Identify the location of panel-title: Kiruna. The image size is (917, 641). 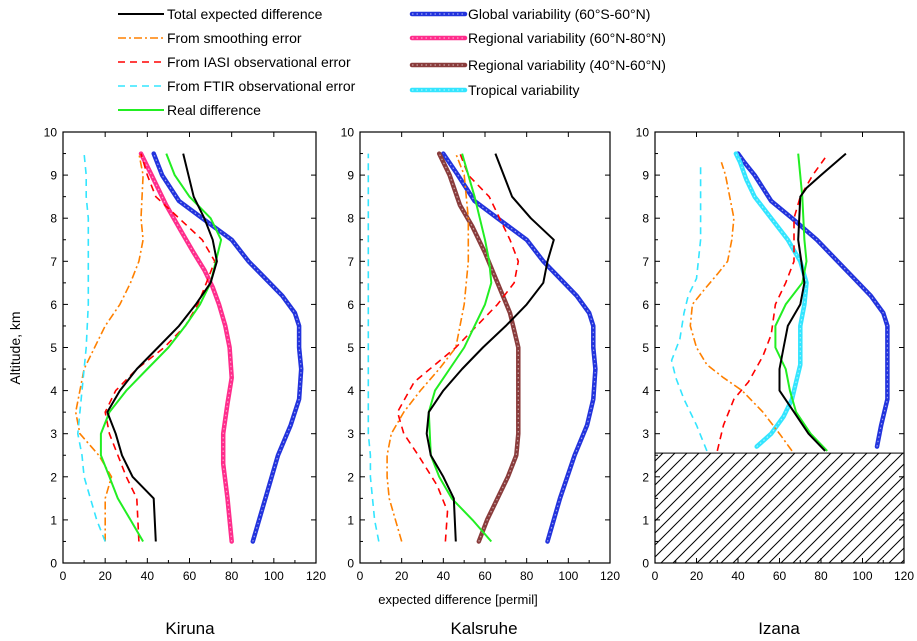
(190, 628).